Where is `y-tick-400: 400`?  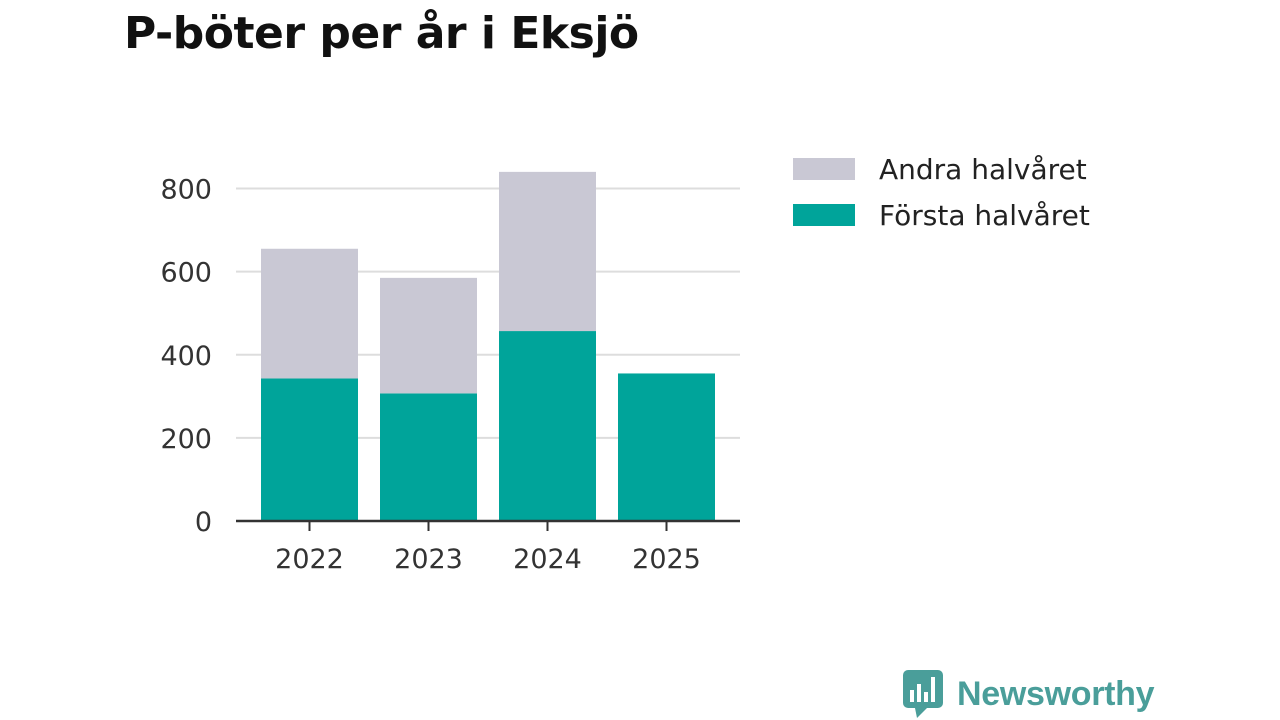
y-tick-400: 400 is located at coordinates (186, 356).